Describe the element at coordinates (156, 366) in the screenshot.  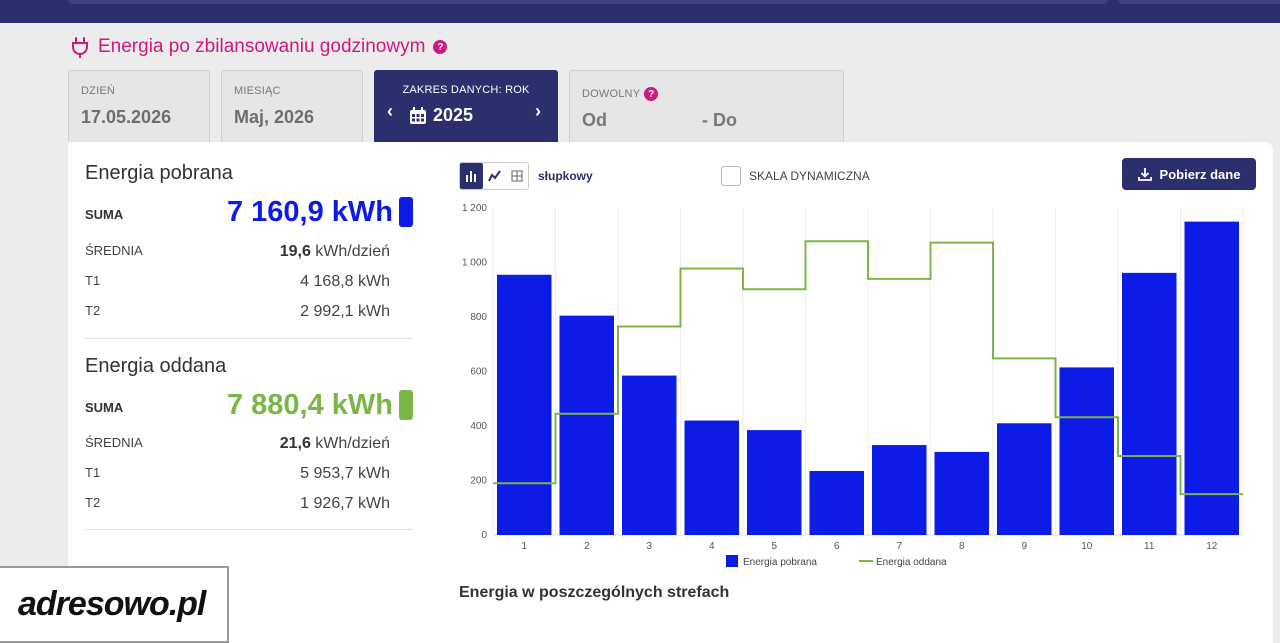
I see `produced-title: Energia oddana` at that location.